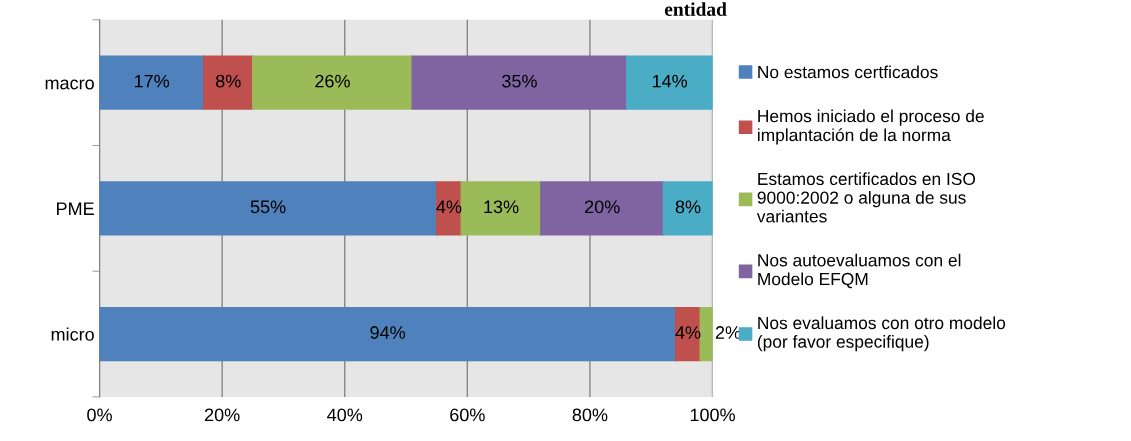 The image size is (1131, 441). I want to click on x-tick-label: 20%, so click(222, 415).